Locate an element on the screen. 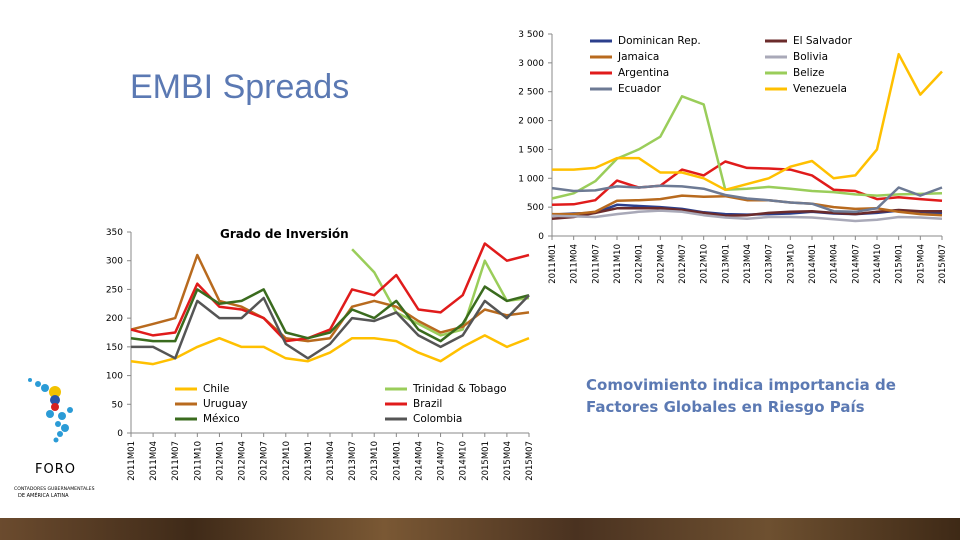 This screenshot has height=540, width=960. x-tick-label: 2014M10 is located at coordinates (464, 461).